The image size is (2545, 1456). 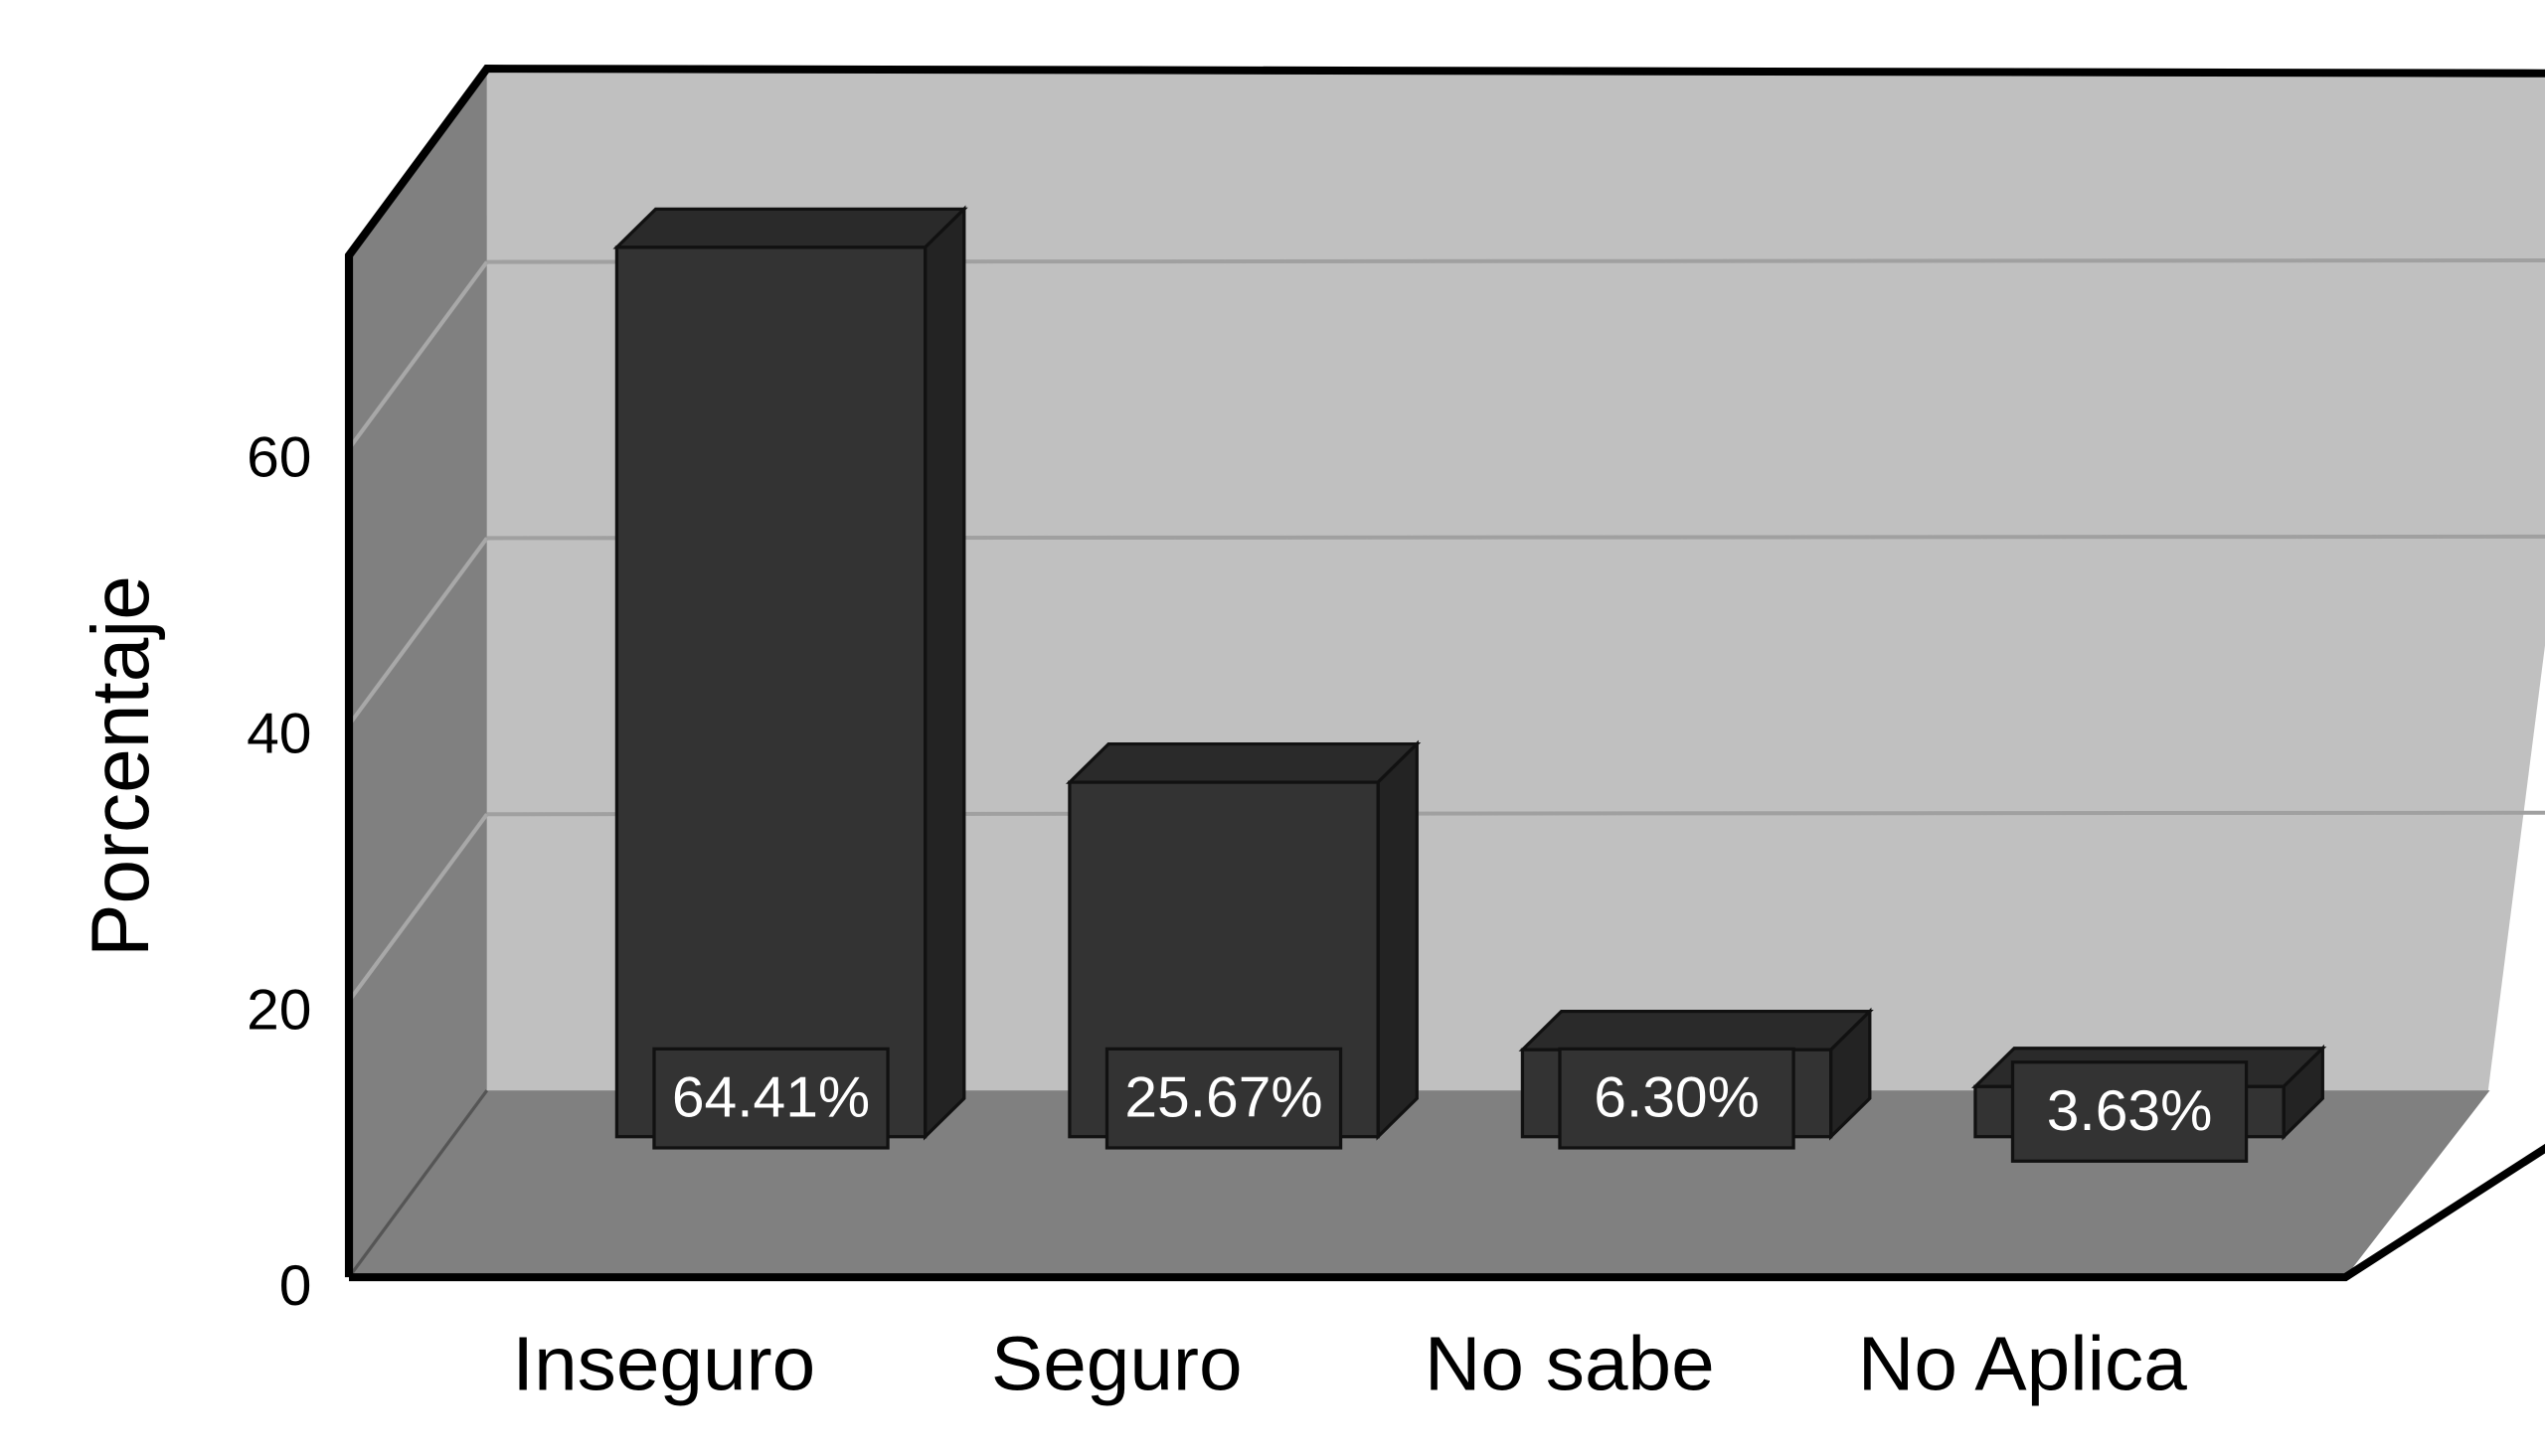 What do you see at coordinates (1117, 1364) in the screenshot?
I see `x-tick-label: Seguro` at bounding box center [1117, 1364].